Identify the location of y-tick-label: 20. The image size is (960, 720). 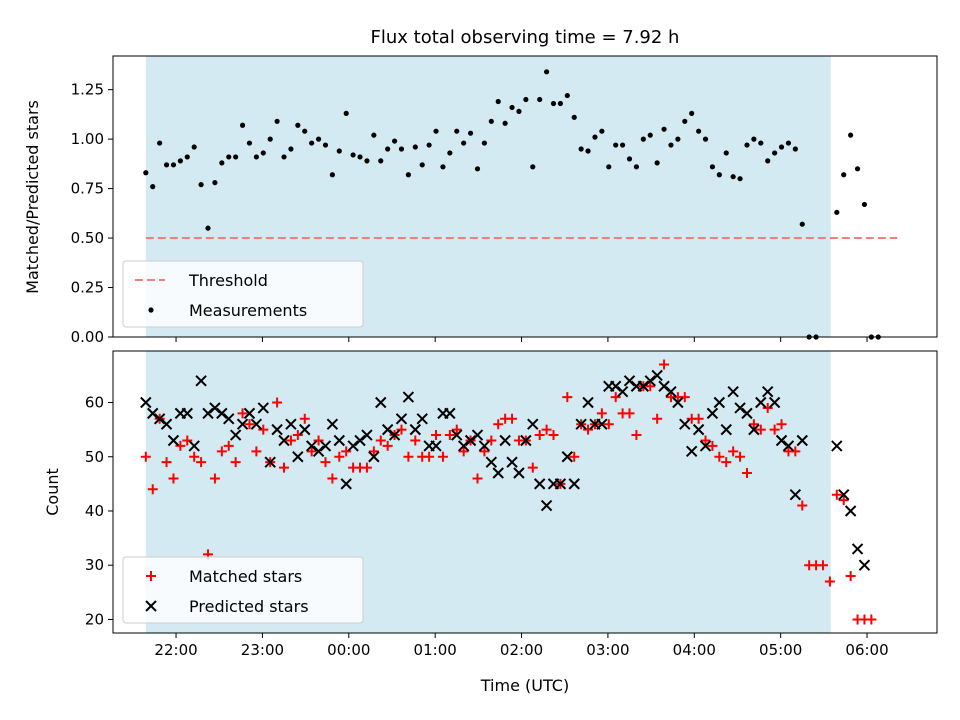
(94, 619).